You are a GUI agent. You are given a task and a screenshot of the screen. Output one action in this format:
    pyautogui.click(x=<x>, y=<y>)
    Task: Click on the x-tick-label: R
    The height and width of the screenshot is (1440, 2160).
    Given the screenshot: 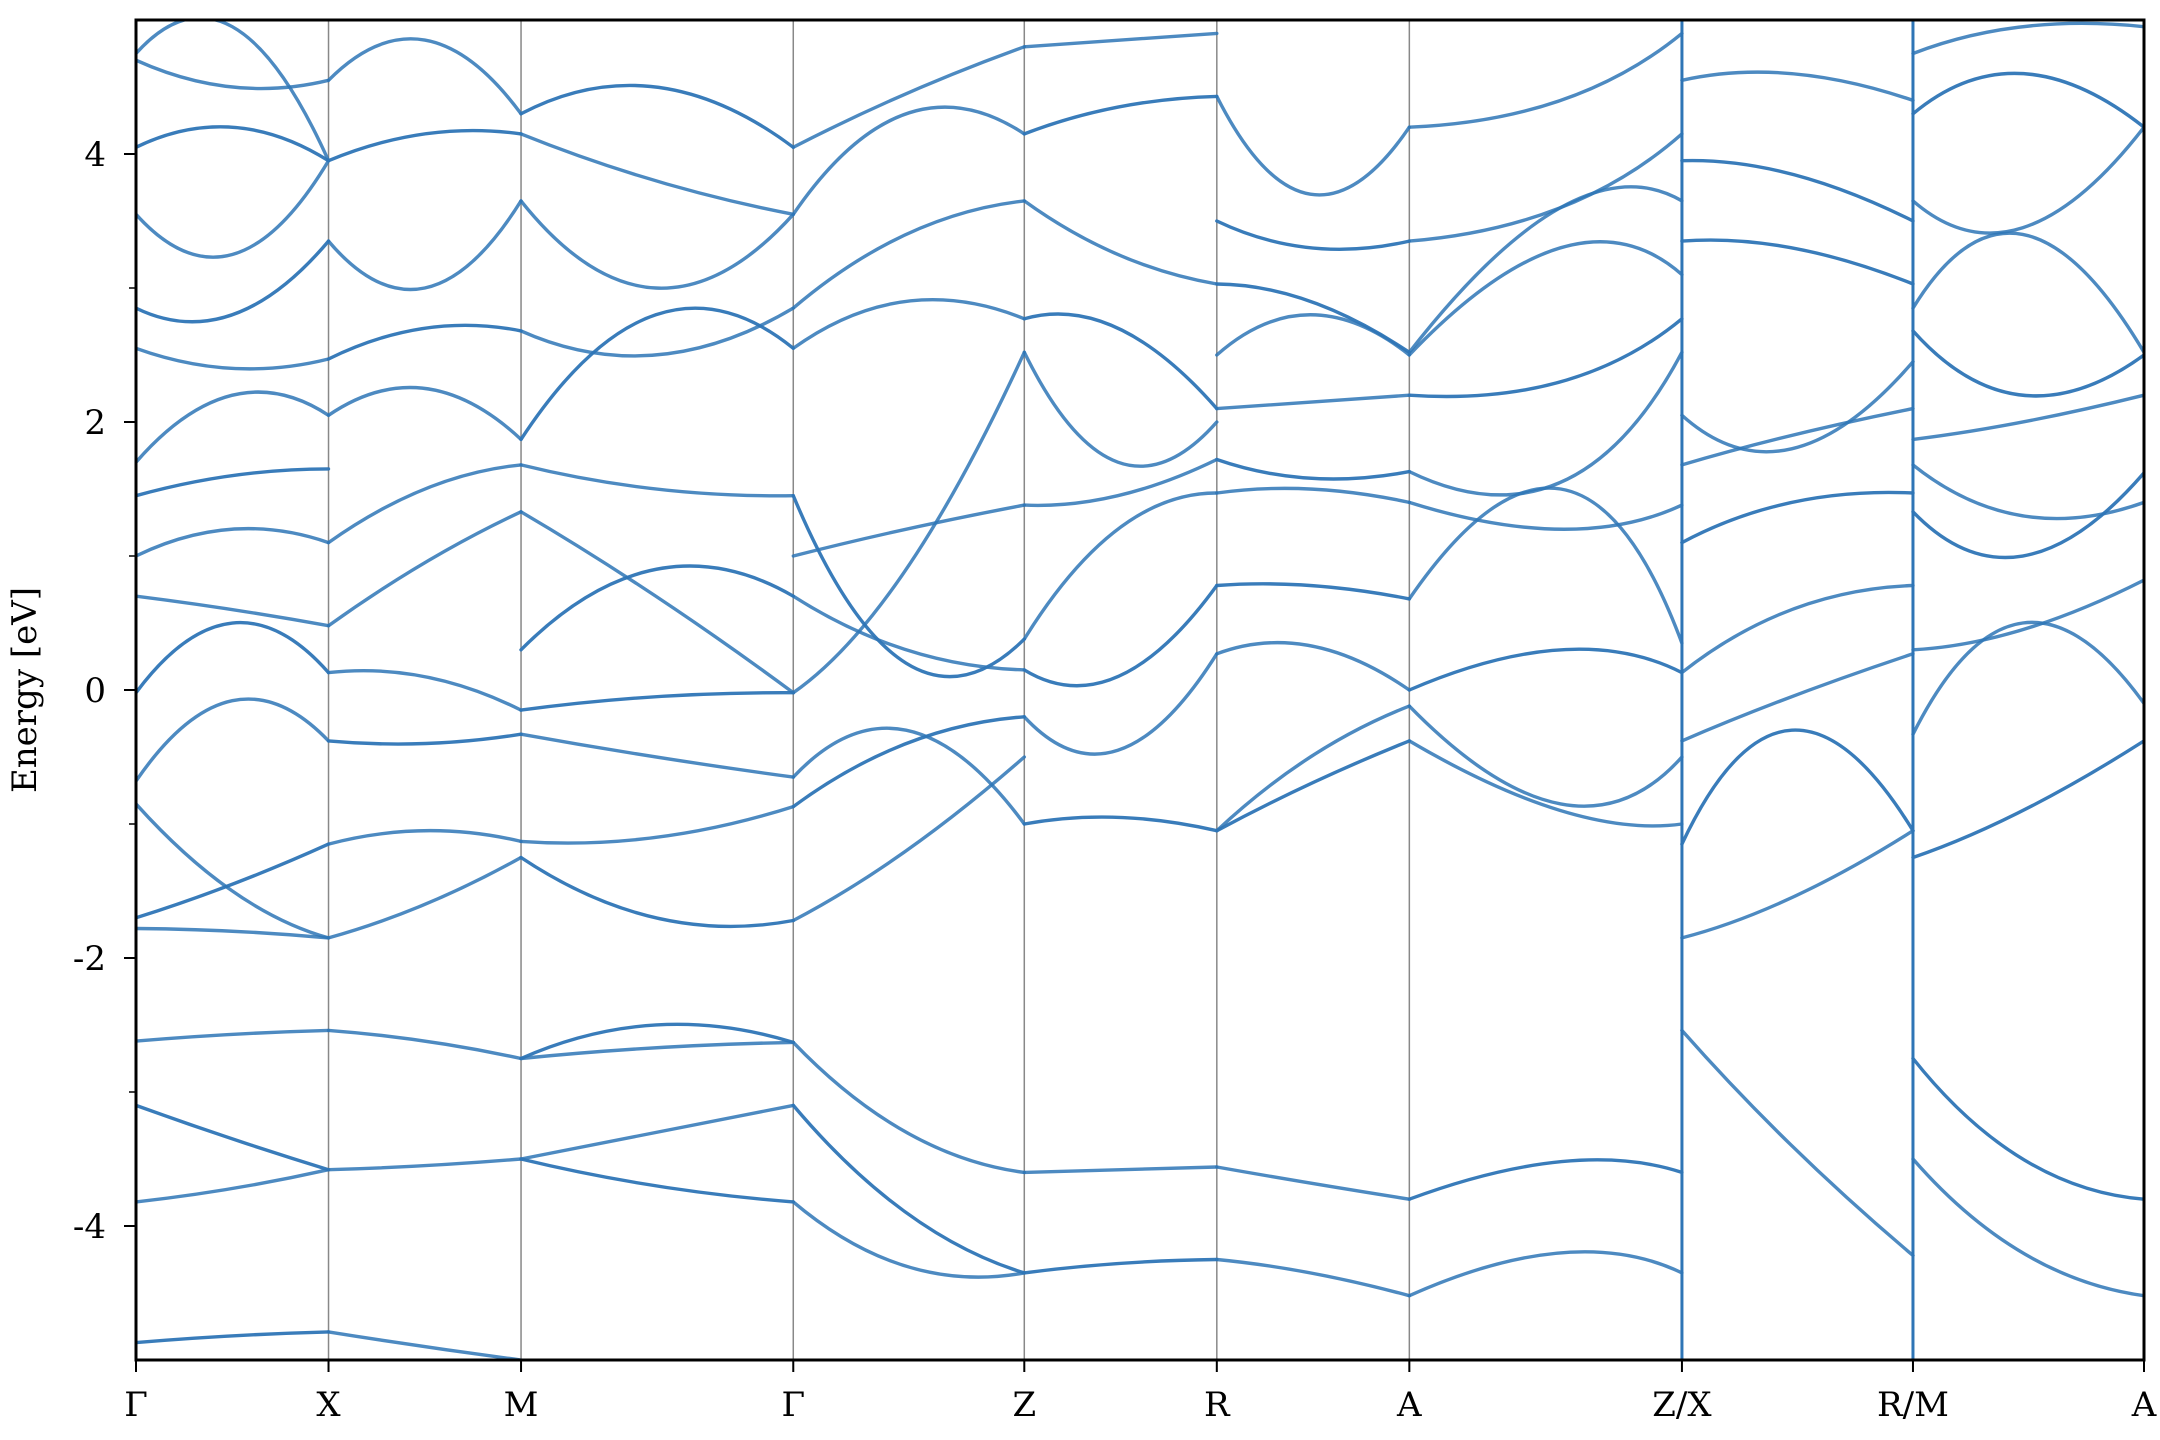 What is the action you would take?
    pyautogui.click(x=1217, y=1405)
    